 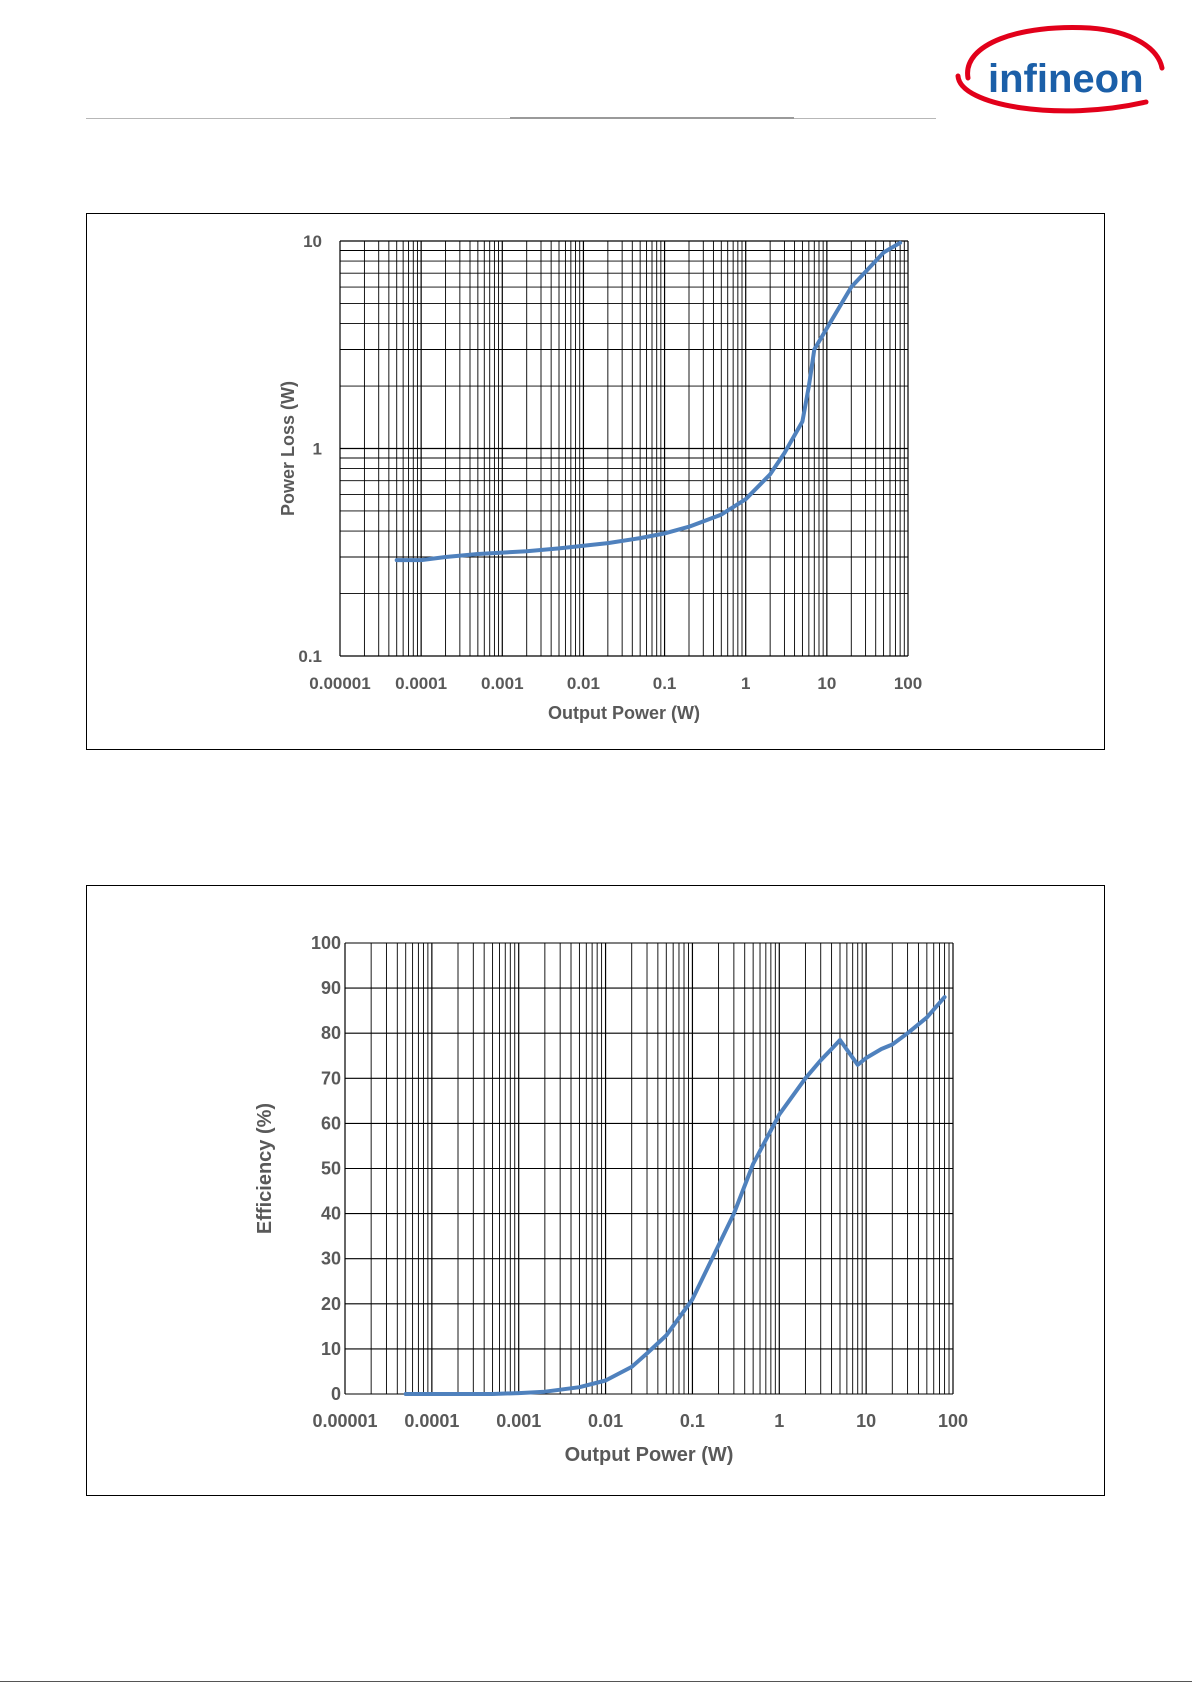 I want to click on loss-y-axis-title: Power Loss (W), so click(x=288, y=448).